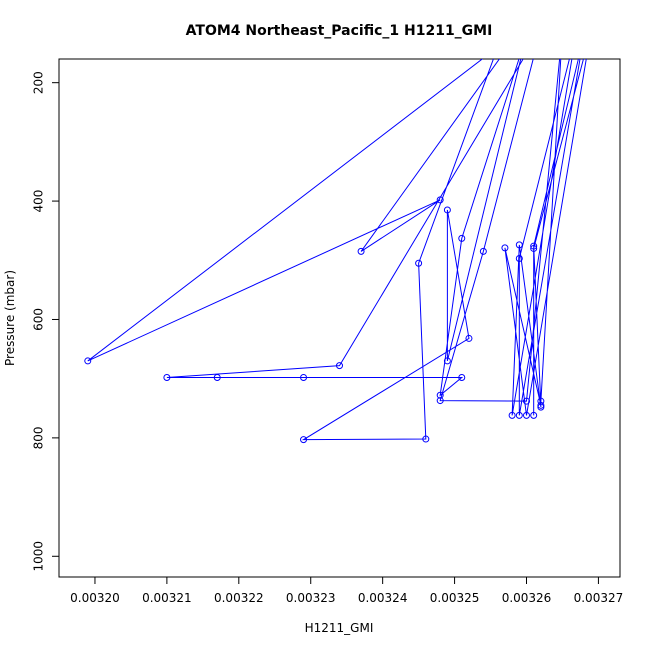 This screenshot has width=650, height=650. What do you see at coordinates (599, 598) in the screenshot?
I see `x-tick-label: 0.00327` at bounding box center [599, 598].